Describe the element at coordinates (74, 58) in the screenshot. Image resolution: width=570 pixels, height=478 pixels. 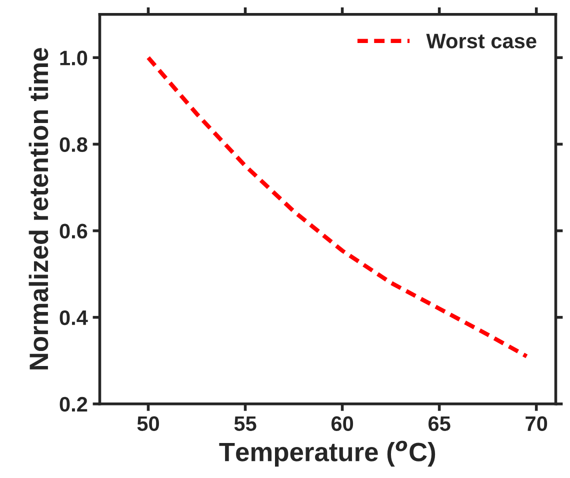
I see `y-tick-label: 1.0` at that location.